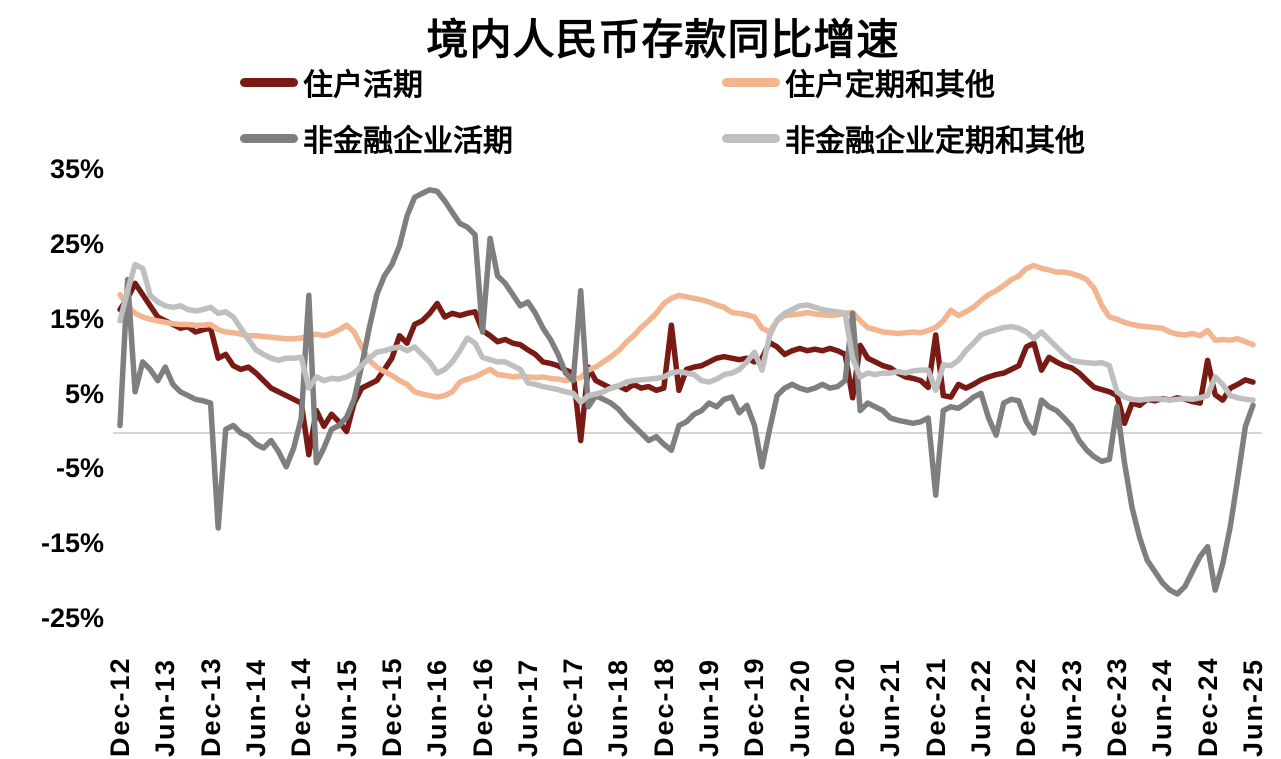  What do you see at coordinates (76, 169) in the screenshot?
I see `y-axis-tick-label: 35%` at bounding box center [76, 169].